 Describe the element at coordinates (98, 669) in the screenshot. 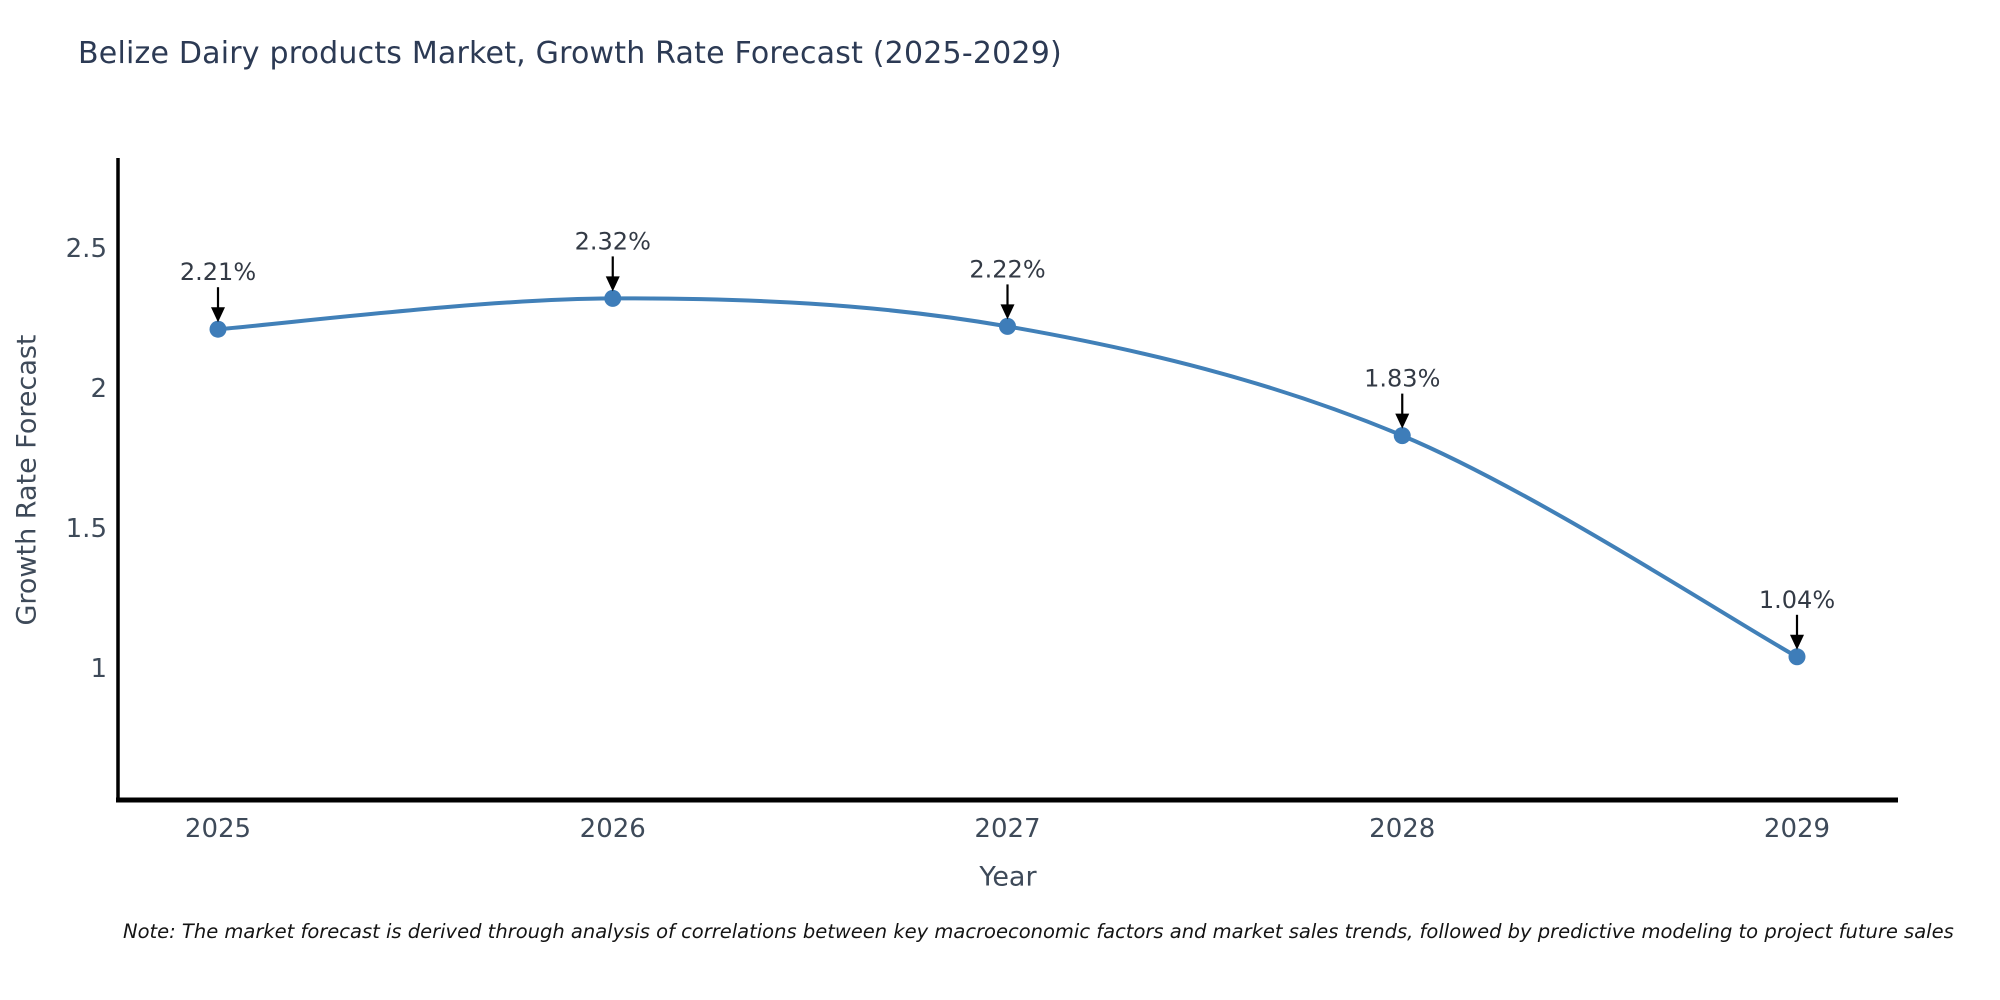

I see `y-tick-label: 1` at that location.